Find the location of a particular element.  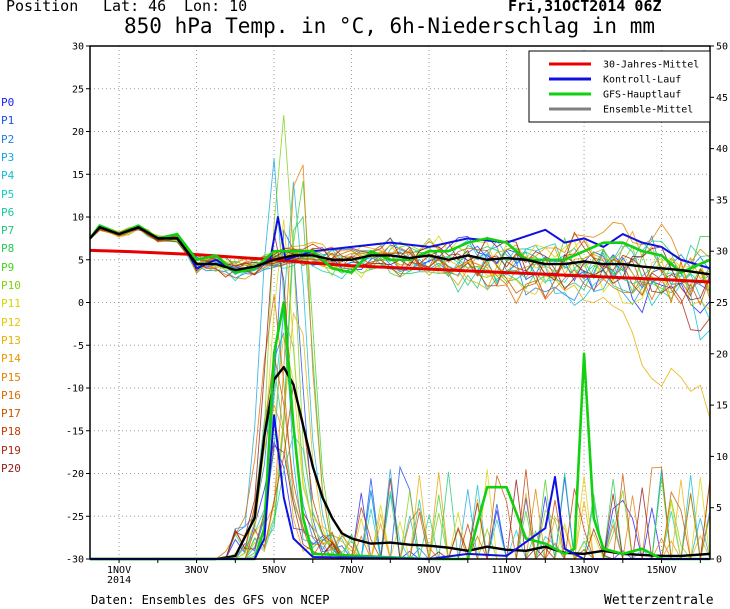

x-tick-label: 11NOV is located at coordinates (507, 570).